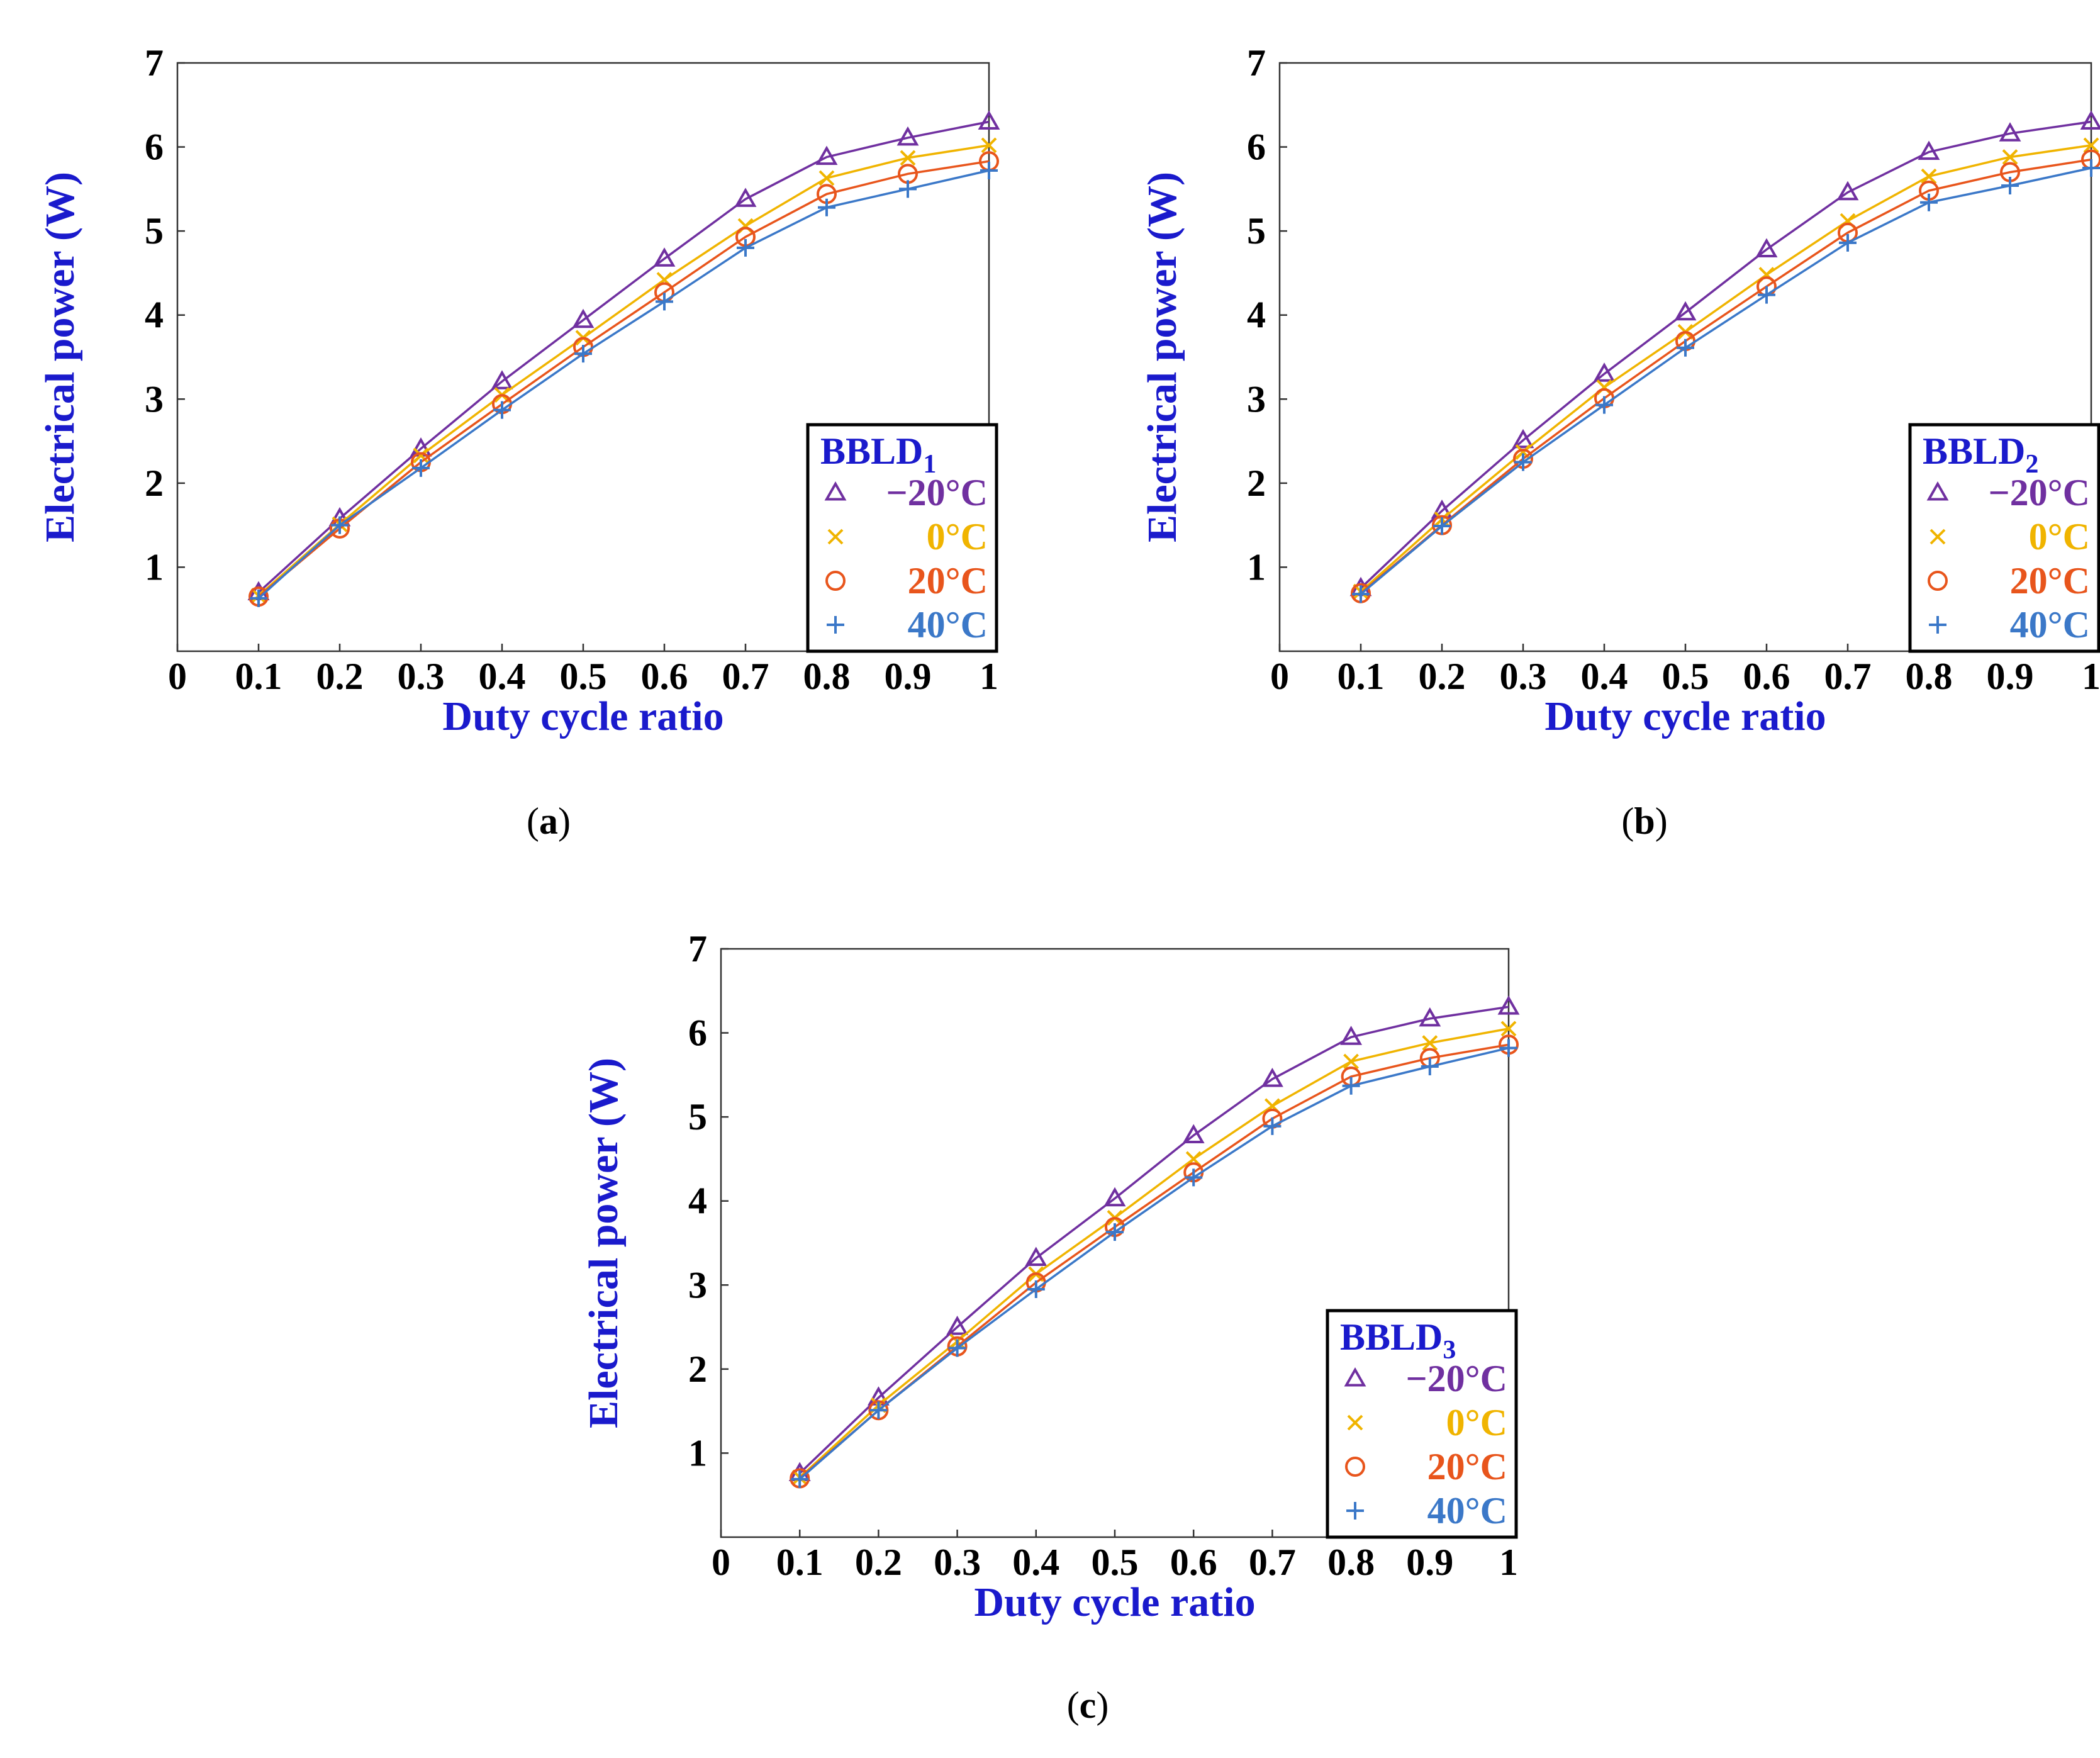 This screenshot has height=1758, width=2100. What do you see at coordinates (827, 677) in the screenshot?
I see `x-tick-label: 0.8` at bounding box center [827, 677].